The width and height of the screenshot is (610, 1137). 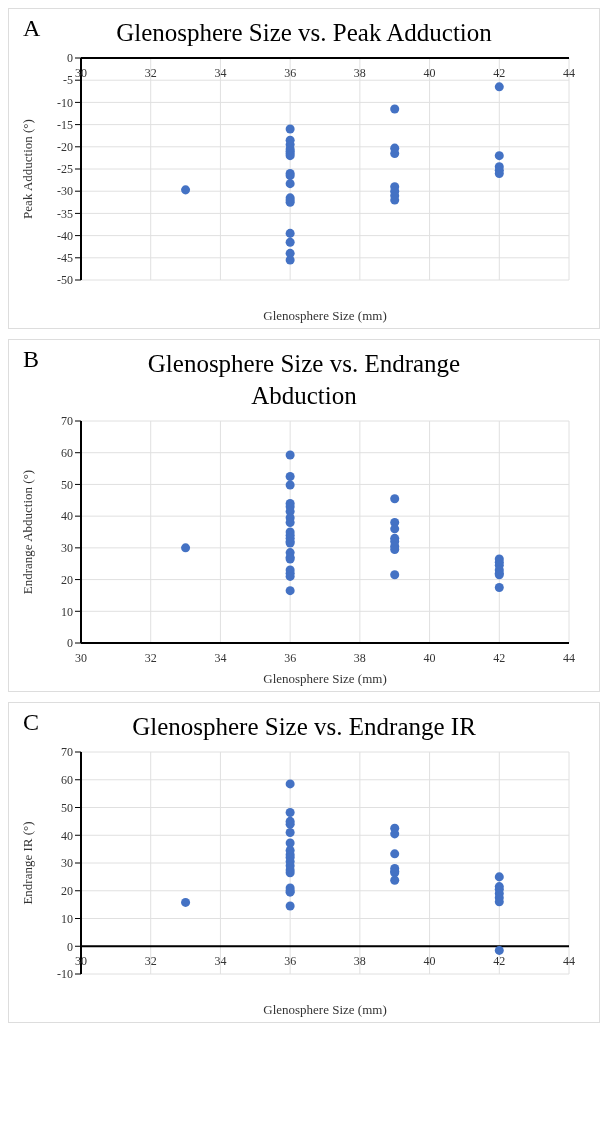 What do you see at coordinates (27, 863) in the screenshot?
I see `y-axis-title: Endrange IR (°)` at bounding box center [27, 863].